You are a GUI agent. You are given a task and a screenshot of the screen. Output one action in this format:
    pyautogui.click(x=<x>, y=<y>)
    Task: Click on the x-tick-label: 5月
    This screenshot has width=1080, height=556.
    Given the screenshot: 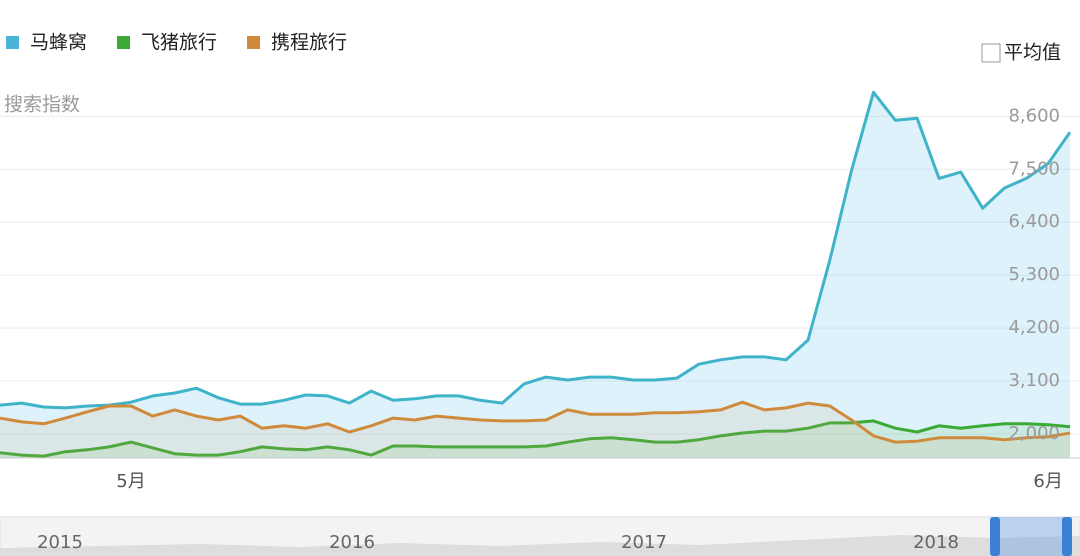 What is the action you would take?
    pyautogui.click(x=130, y=481)
    